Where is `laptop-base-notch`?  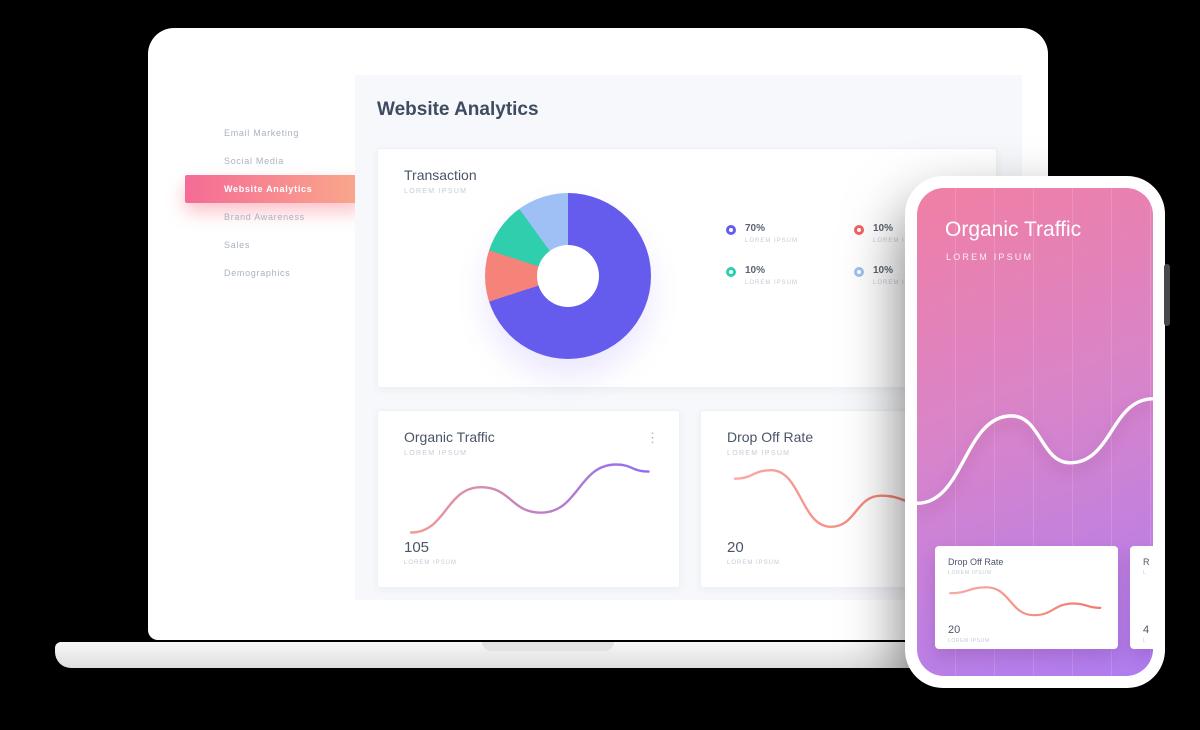 laptop-base-notch is located at coordinates (547, 646).